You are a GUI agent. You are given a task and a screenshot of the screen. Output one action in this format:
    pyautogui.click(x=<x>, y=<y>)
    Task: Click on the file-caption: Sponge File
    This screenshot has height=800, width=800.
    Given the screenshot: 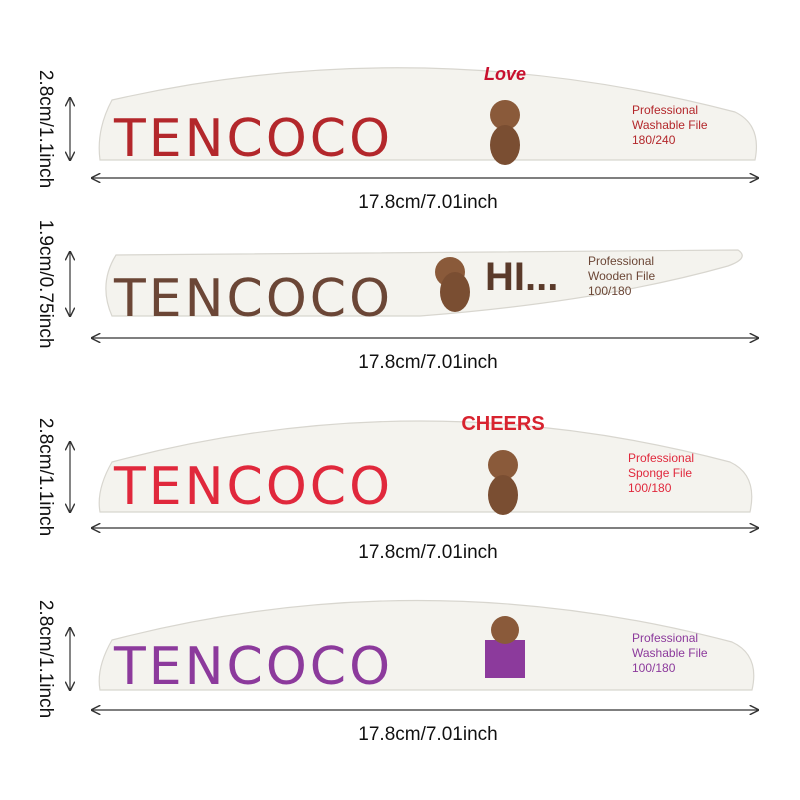 What is the action you would take?
    pyautogui.click(x=660, y=473)
    